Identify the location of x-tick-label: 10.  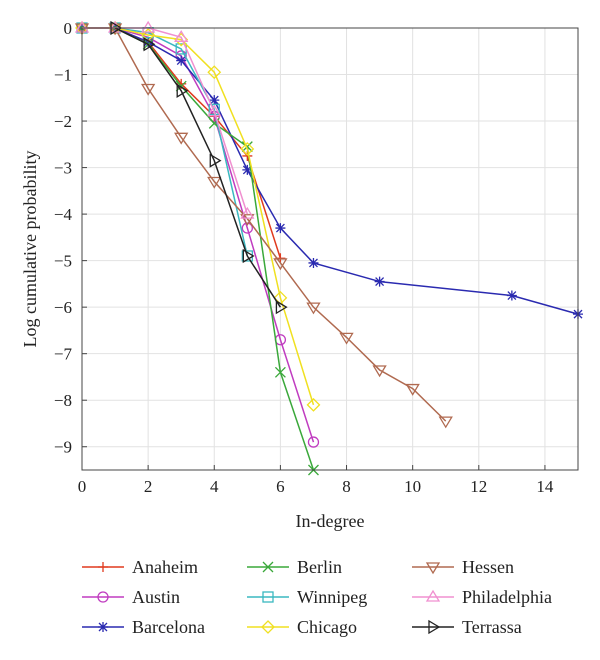
(412, 486).